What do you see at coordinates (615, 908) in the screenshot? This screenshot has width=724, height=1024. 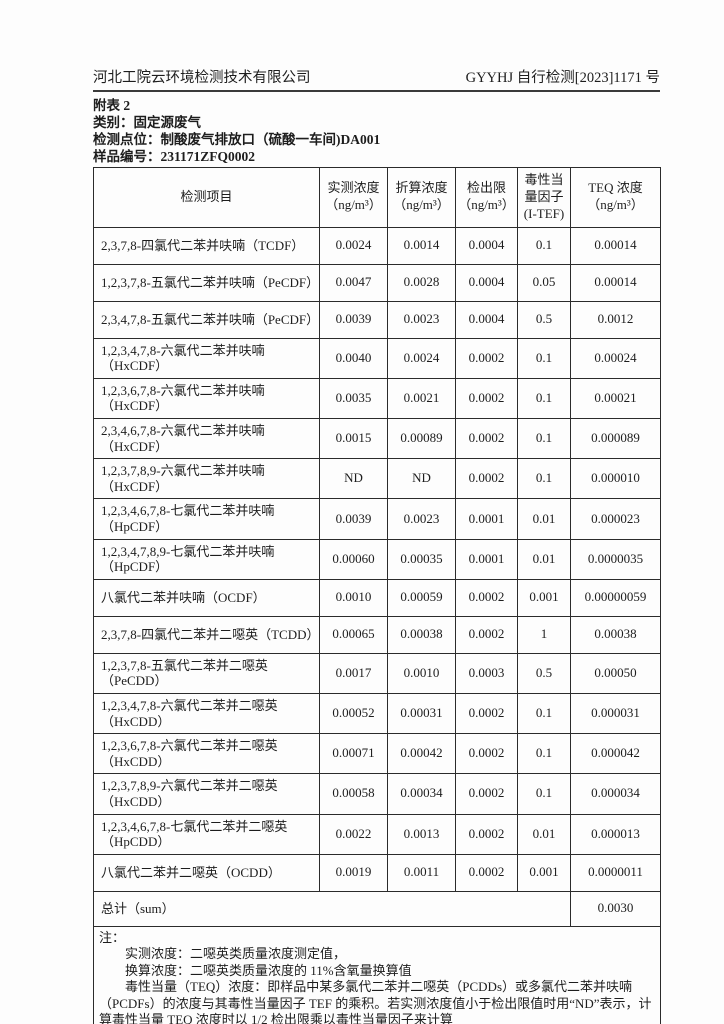 I see `total-value: 0.0030` at bounding box center [615, 908].